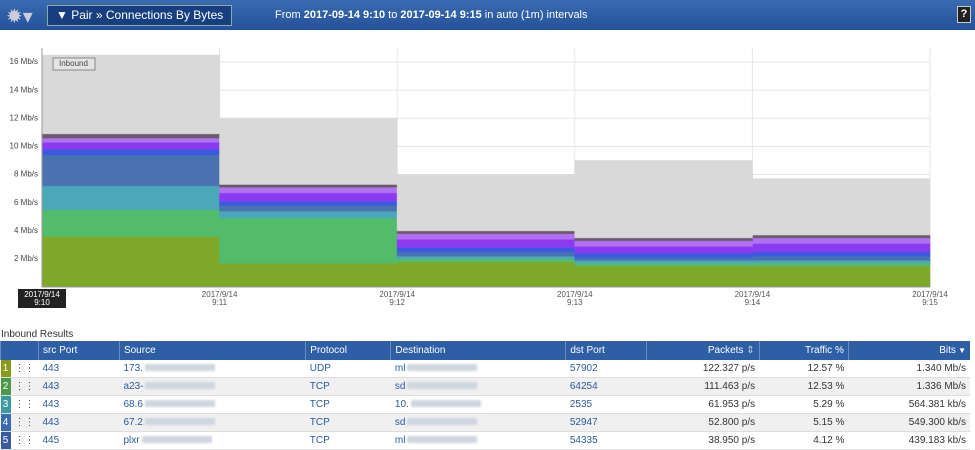 The image size is (975, 450). What do you see at coordinates (220, 302) in the screenshot?
I see `x-tick-label: 9:11` at bounding box center [220, 302].